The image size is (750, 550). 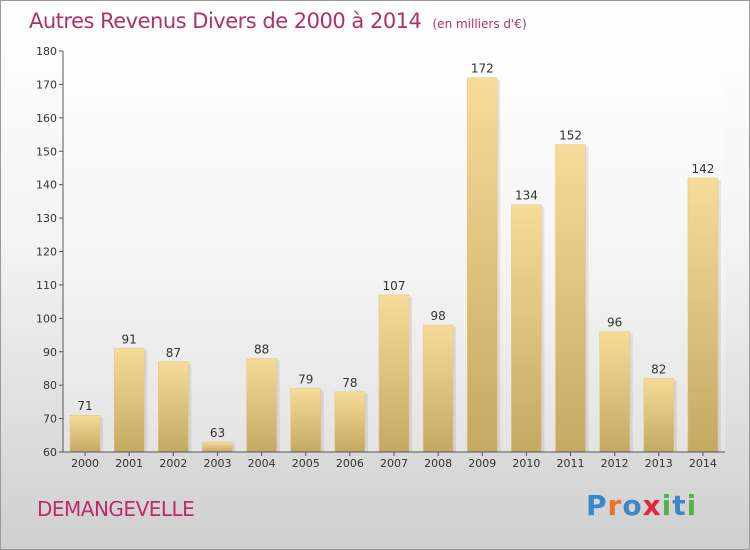 I want to click on x-tick-label: 2012, so click(x=615, y=463).